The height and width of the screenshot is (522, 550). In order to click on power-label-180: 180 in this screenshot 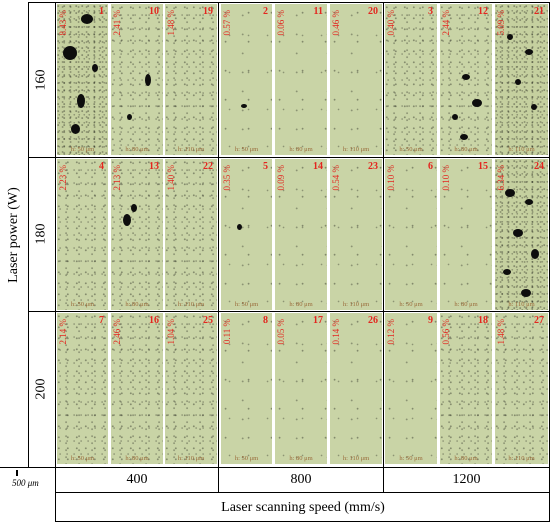, I will do `click(40, 234)`.